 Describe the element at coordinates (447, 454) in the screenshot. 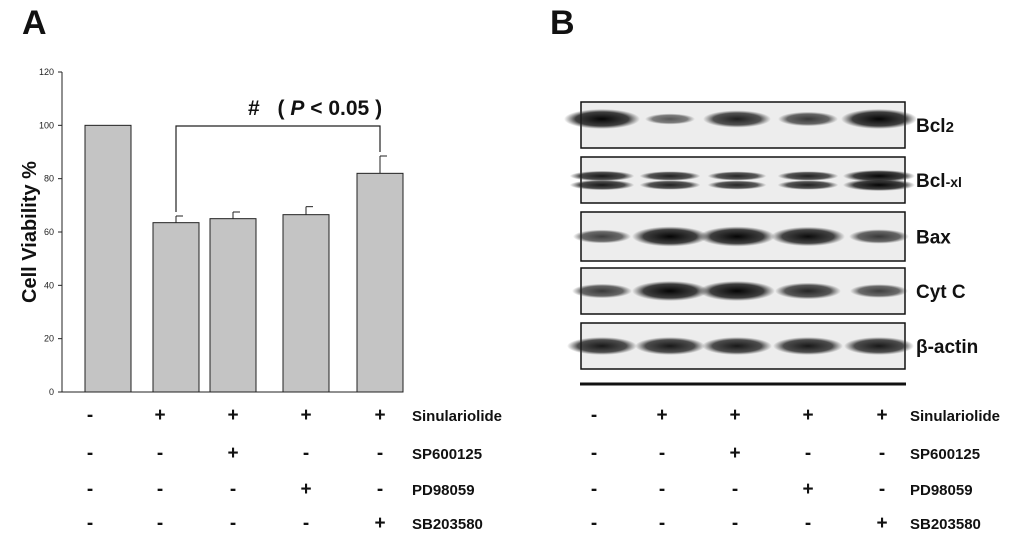

I see `treatment-label: SP600125` at that location.